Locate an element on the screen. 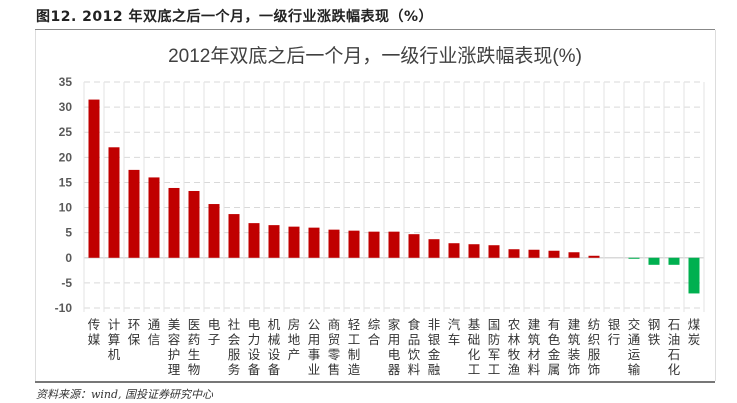 The width and height of the screenshot is (737, 403). bar-钢铁 is located at coordinates (654, 261).